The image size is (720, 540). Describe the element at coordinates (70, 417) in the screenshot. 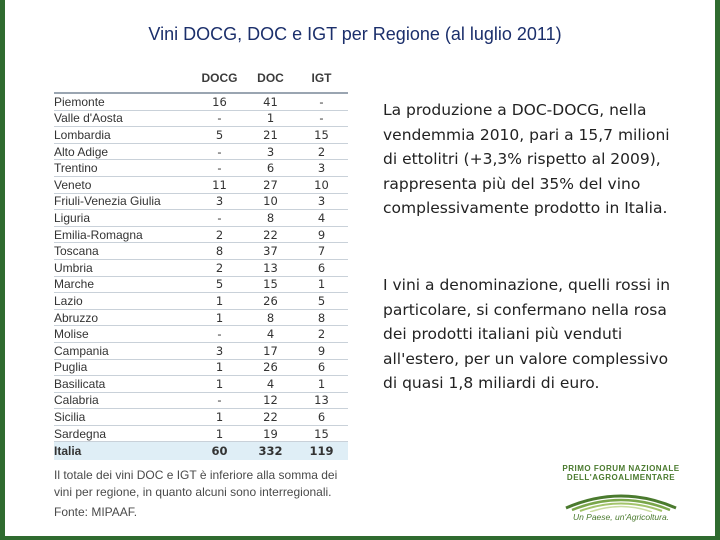

I see `region-cell: Sicilia` at that location.